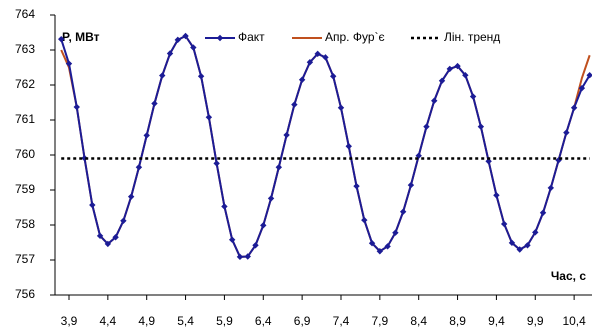  Describe the element at coordinates (25, 294) in the screenshot. I see `y-tick-label: 756` at that location.